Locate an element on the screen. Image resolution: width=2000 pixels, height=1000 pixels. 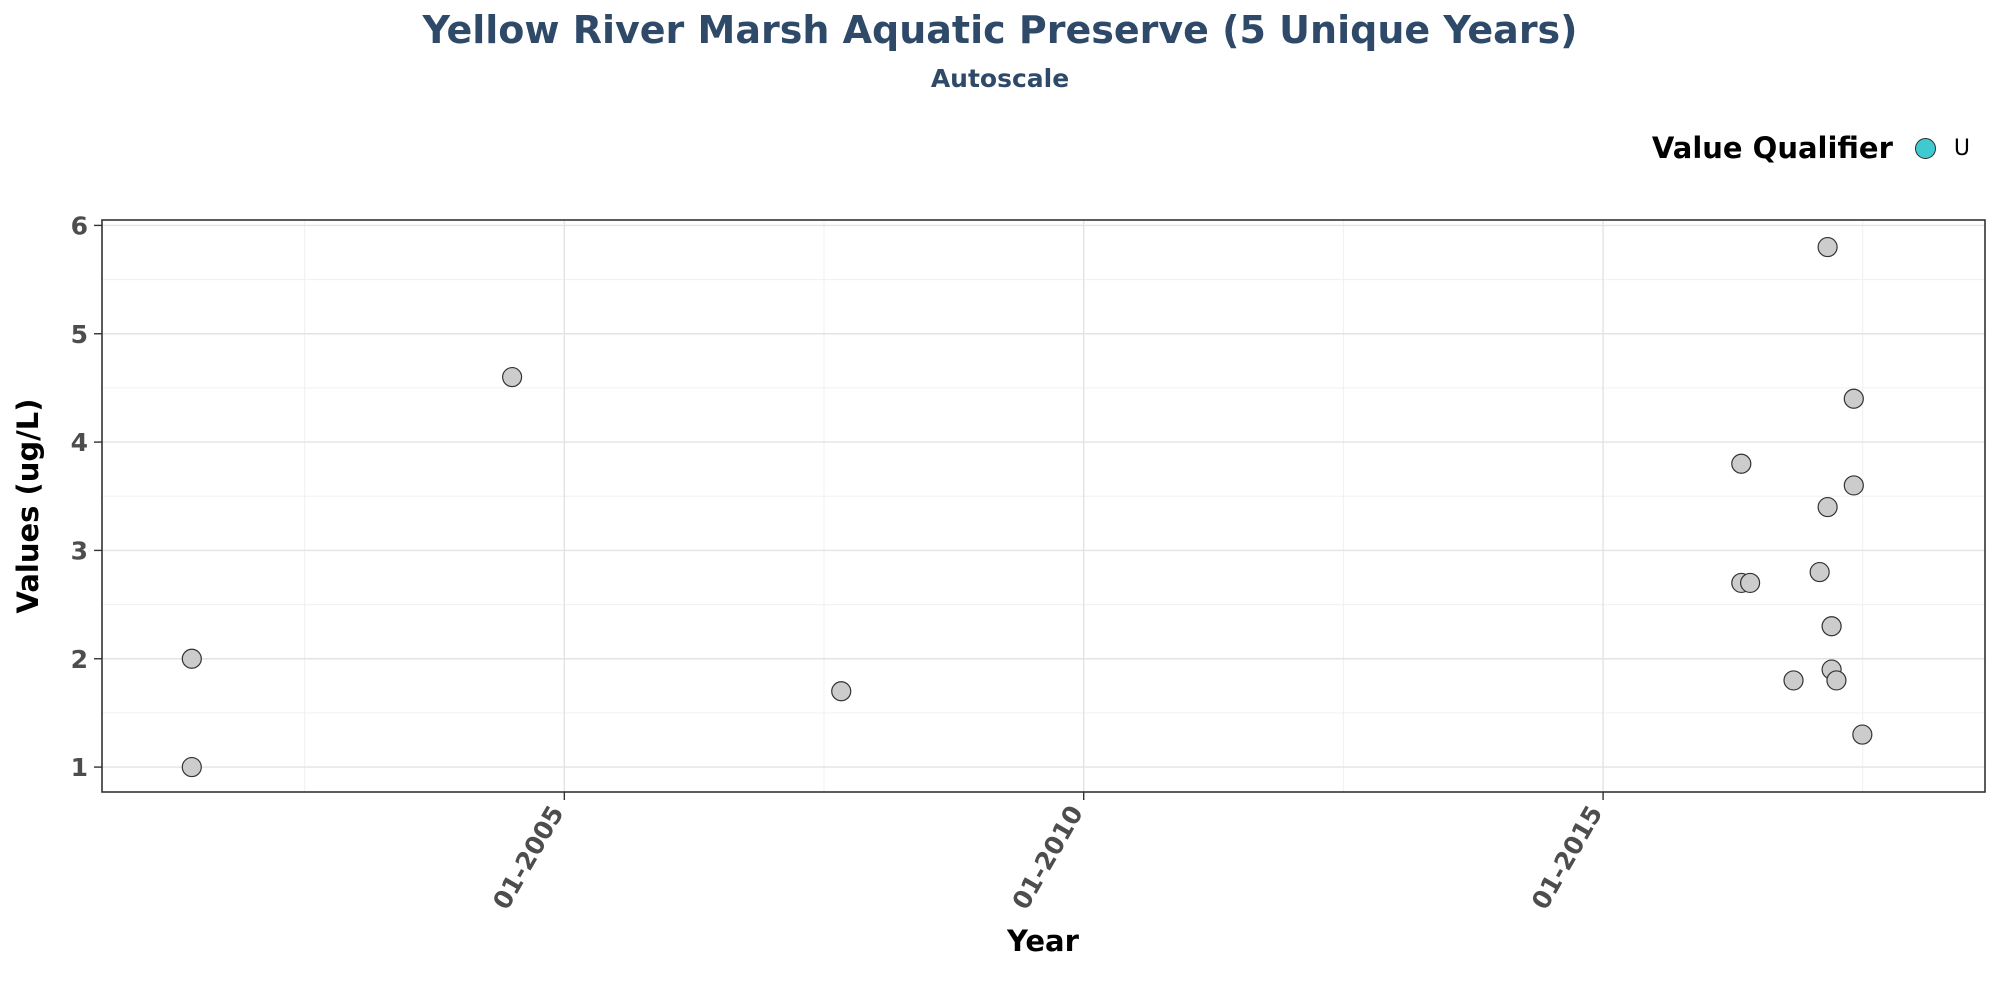
y-axis-title: Values (ug/L) is located at coordinates (28, 505).